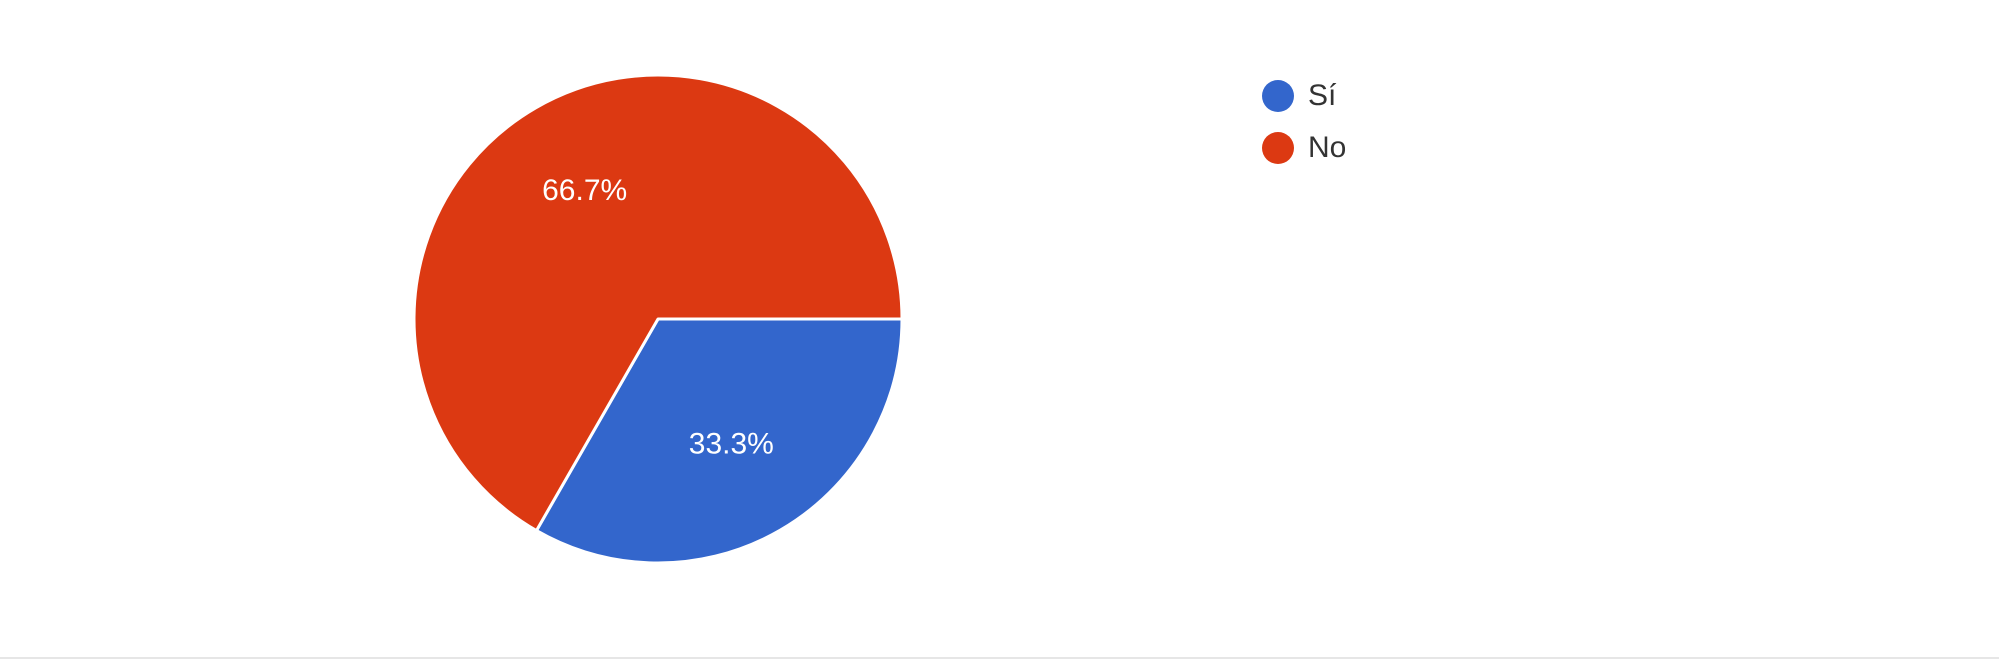  Describe the element at coordinates (1322, 95) in the screenshot. I see `legend-label-si: Sí` at that location.